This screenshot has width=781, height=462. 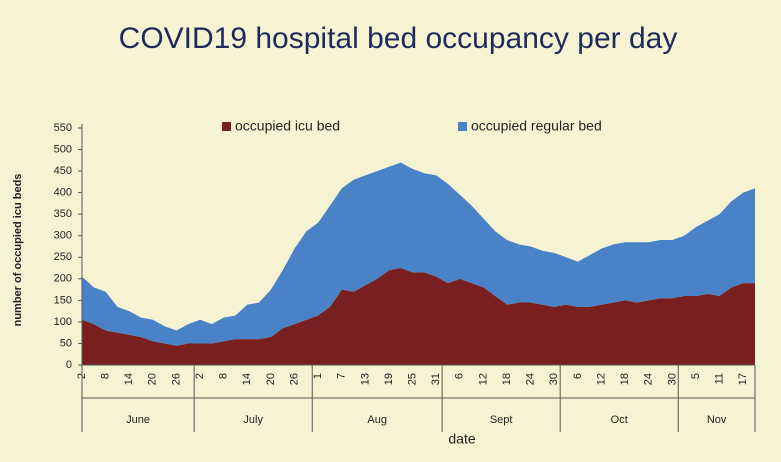 What do you see at coordinates (619, 420) in the screenshot?
I see `x-group-label: Oct` at bounding box center [619, 420].